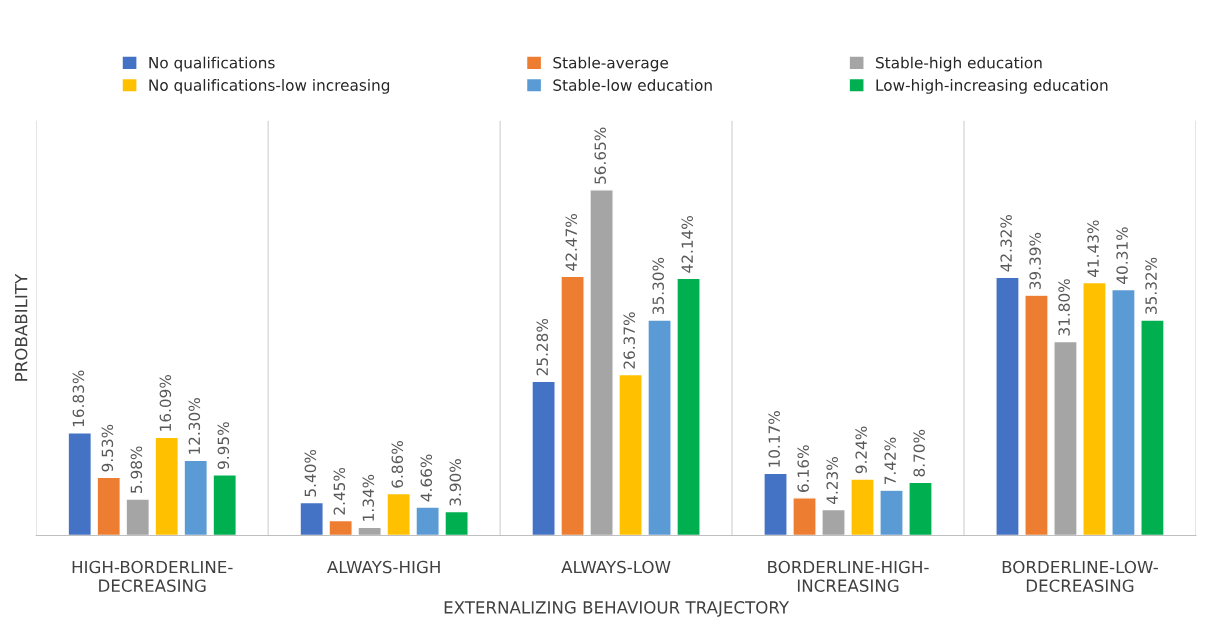  What do you see at coordinates (803, 468) in the screenshot?
I see `data-label: 6.16%` at bounding box center [803, 468].